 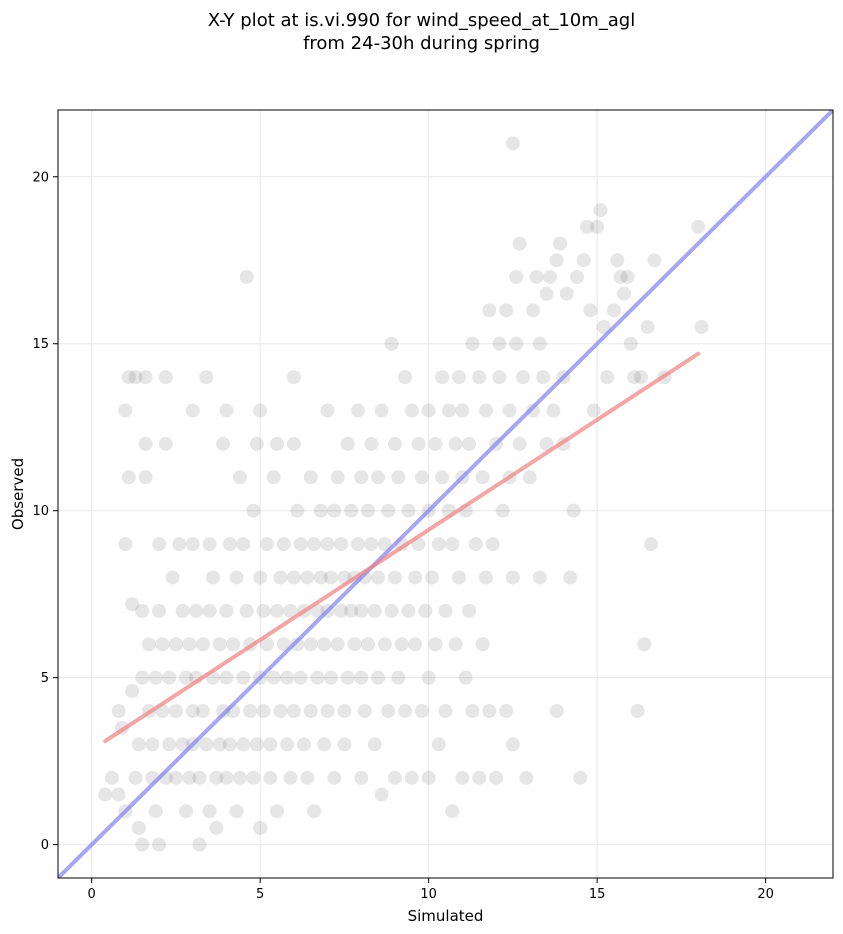 I want to click on y-axis-ticks: 0 5 10 15 20, so click(x=45, y=511).